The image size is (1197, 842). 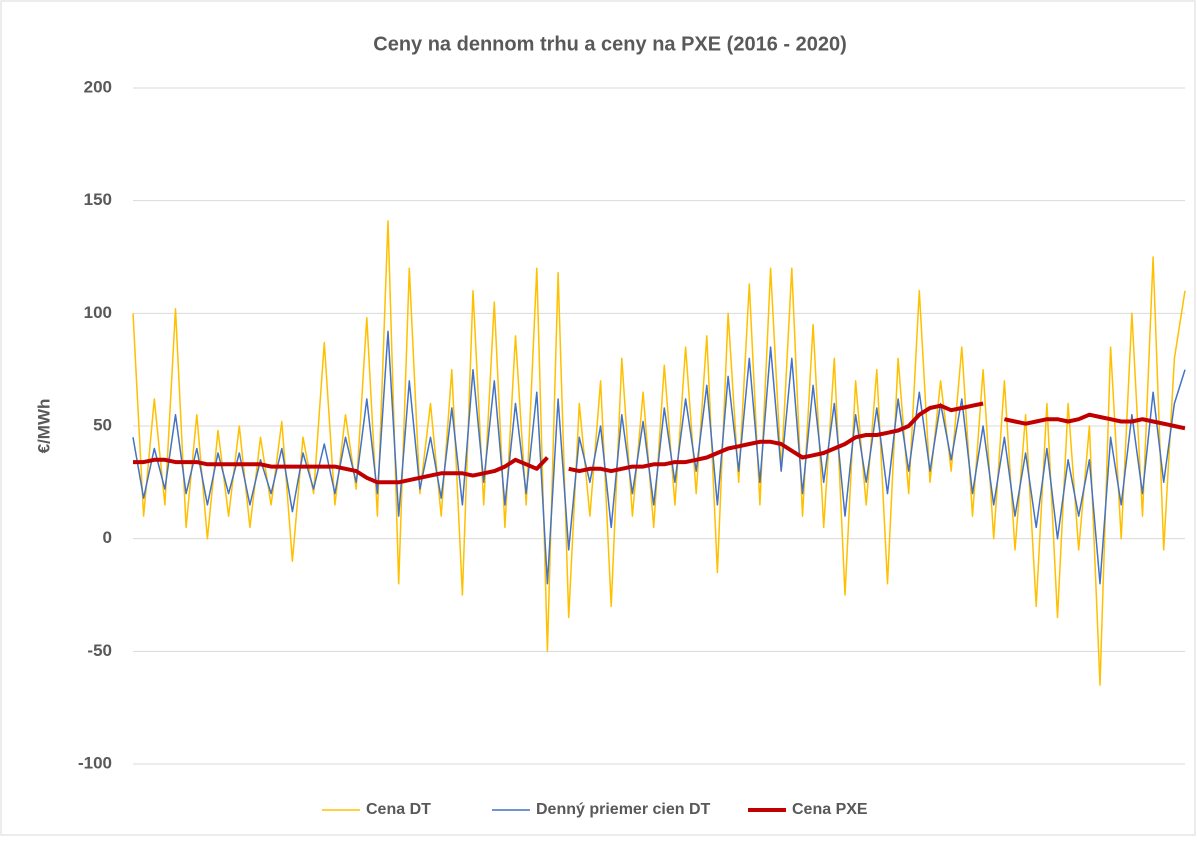 What do you see at coordinates (98, 312) in the screenshot?
I see `y-tick-label: 100` at bounding box center [98, 312].